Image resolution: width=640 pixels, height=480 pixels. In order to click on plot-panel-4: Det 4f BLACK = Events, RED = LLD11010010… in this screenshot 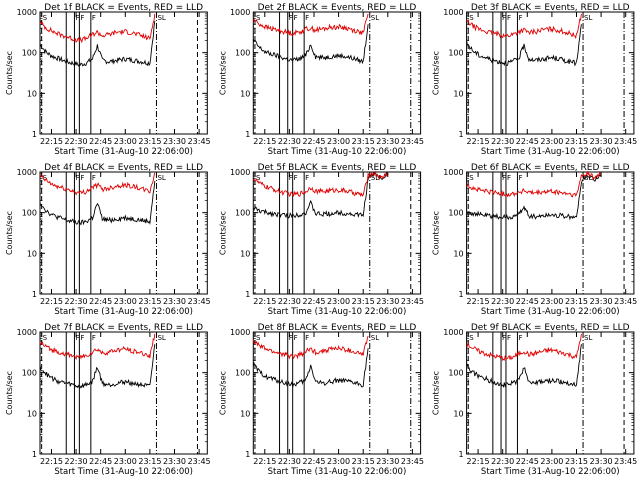, I will do `click(108, 240)`.